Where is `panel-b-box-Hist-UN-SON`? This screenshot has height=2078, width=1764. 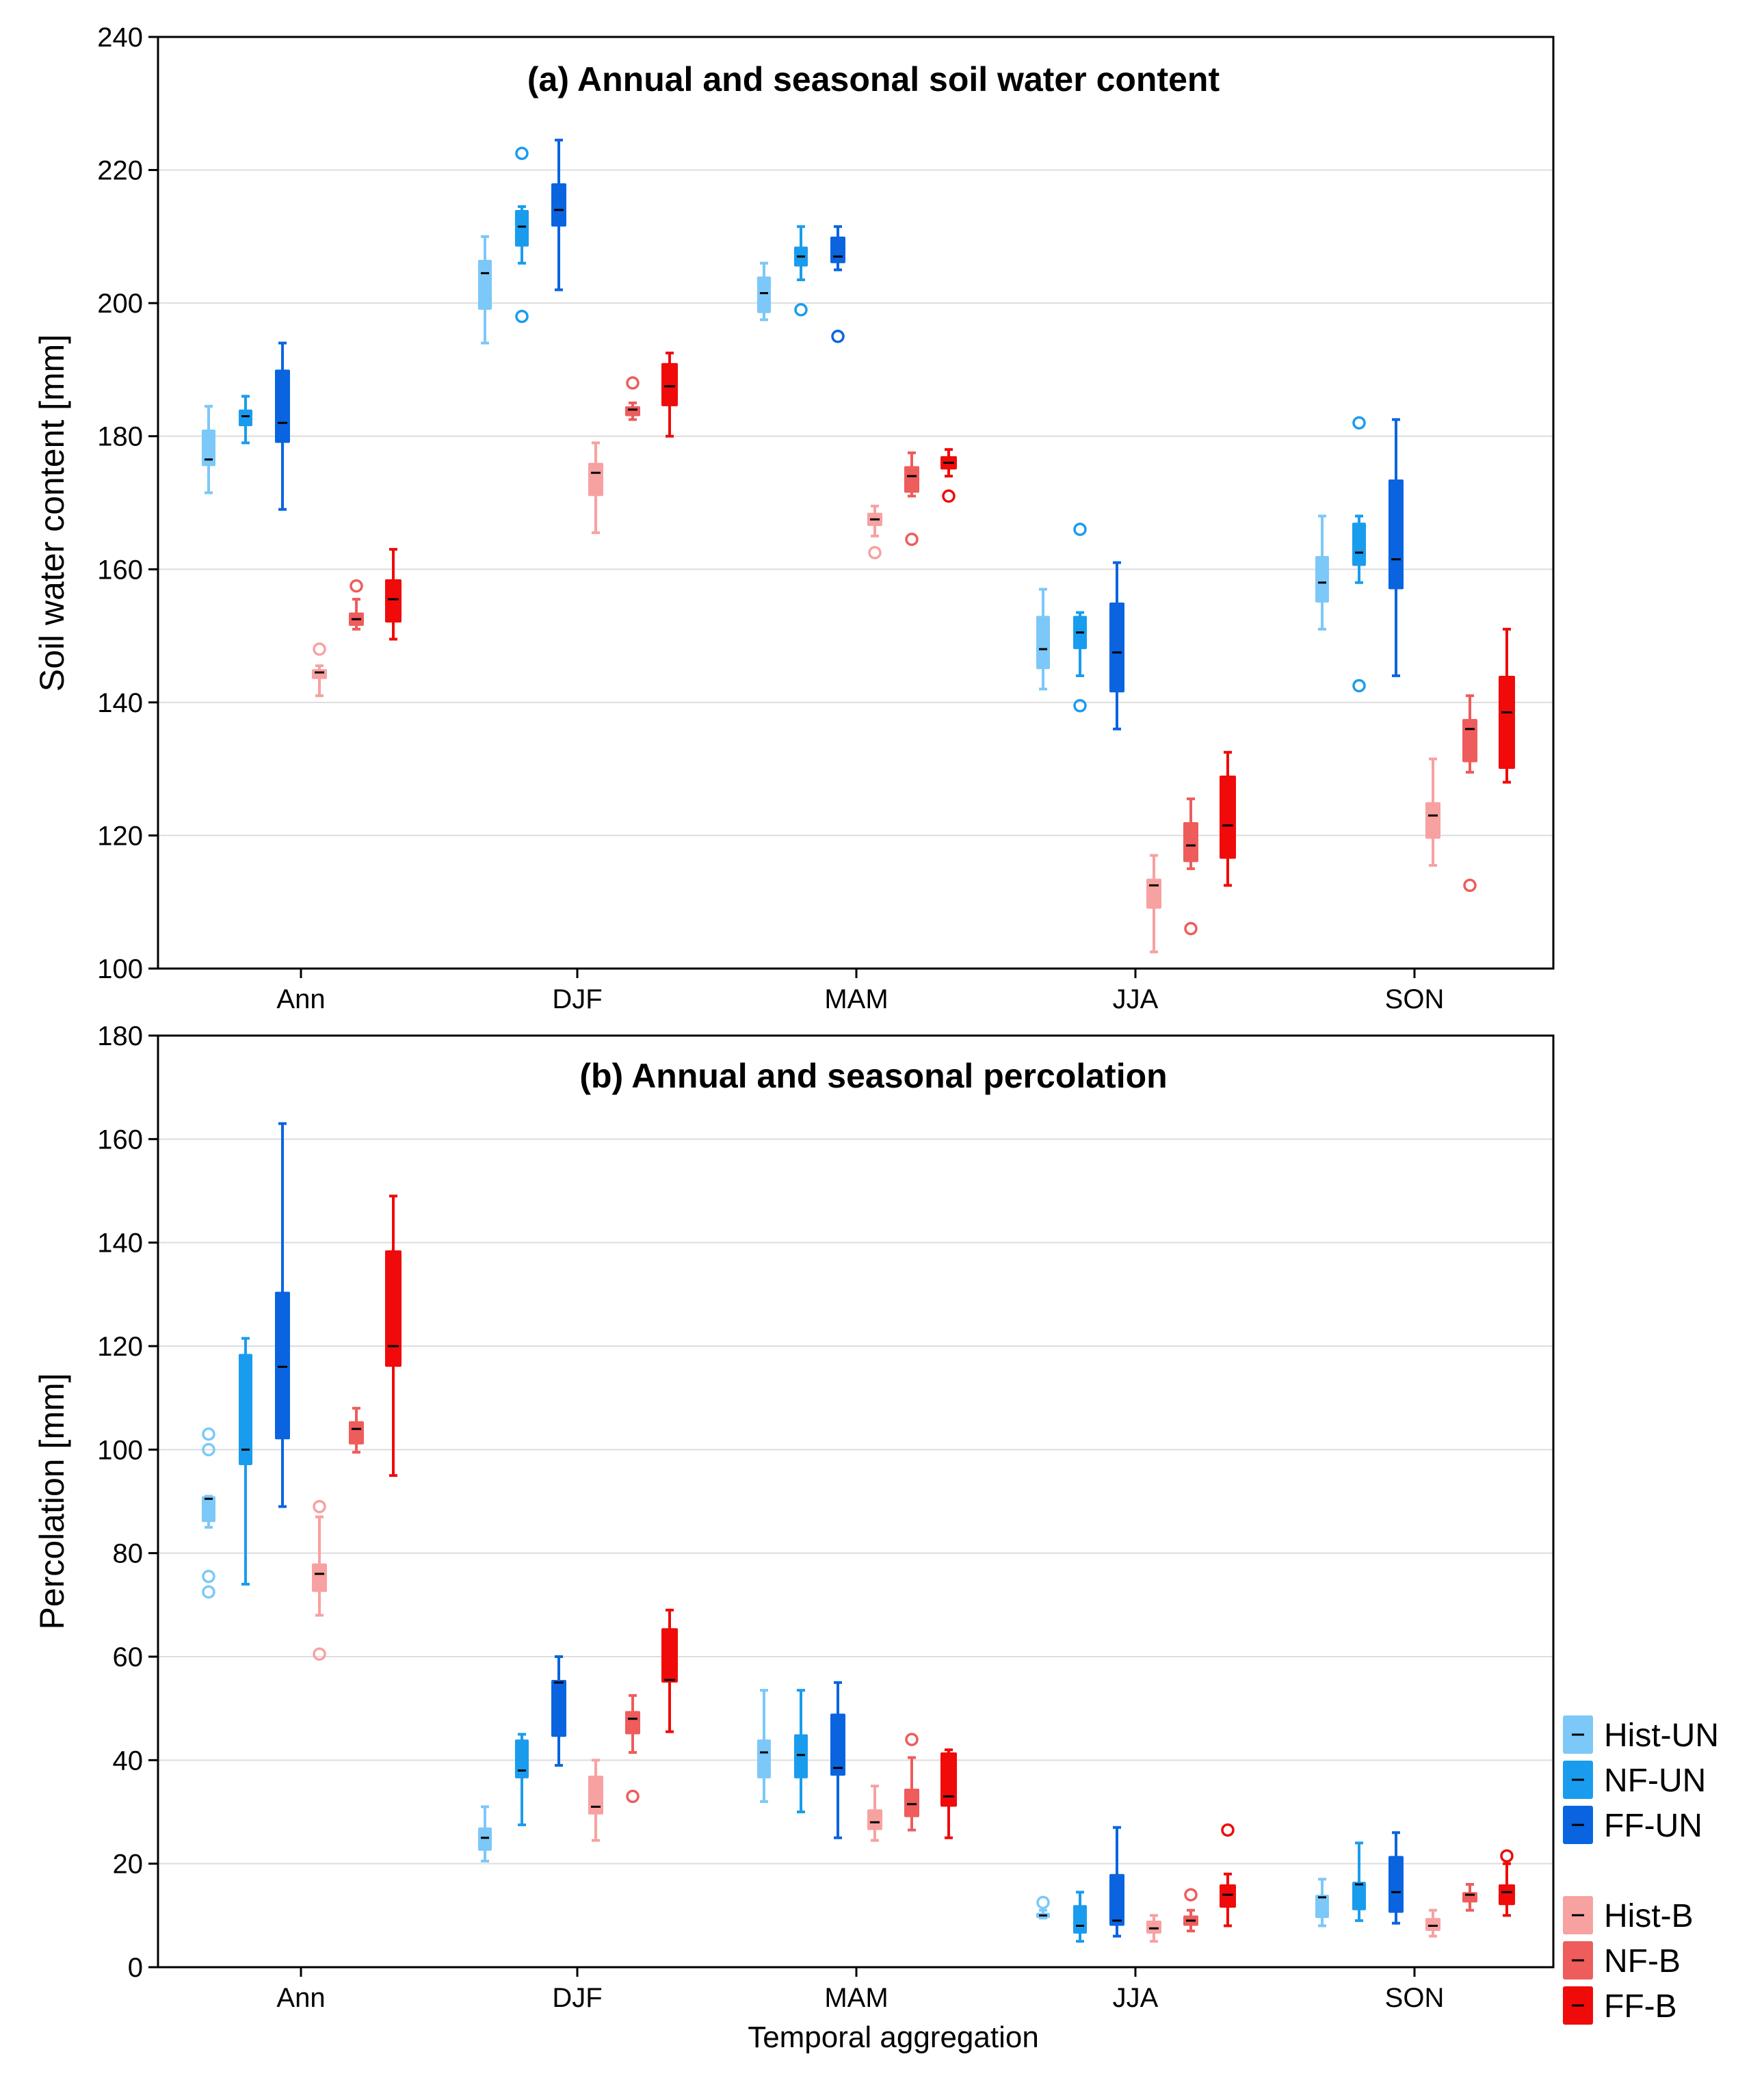
panel-b-box-Hist-UN-SON is located at coordinates (1322, 1903).